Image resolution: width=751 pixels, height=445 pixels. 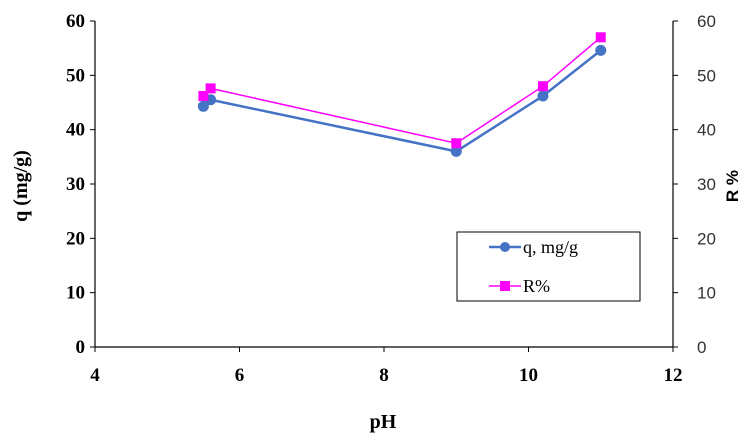 What do you see at coordinates (75, 75) in the screenshot?
I see `y-tick-label: 50` at bounding box center [75, 75].